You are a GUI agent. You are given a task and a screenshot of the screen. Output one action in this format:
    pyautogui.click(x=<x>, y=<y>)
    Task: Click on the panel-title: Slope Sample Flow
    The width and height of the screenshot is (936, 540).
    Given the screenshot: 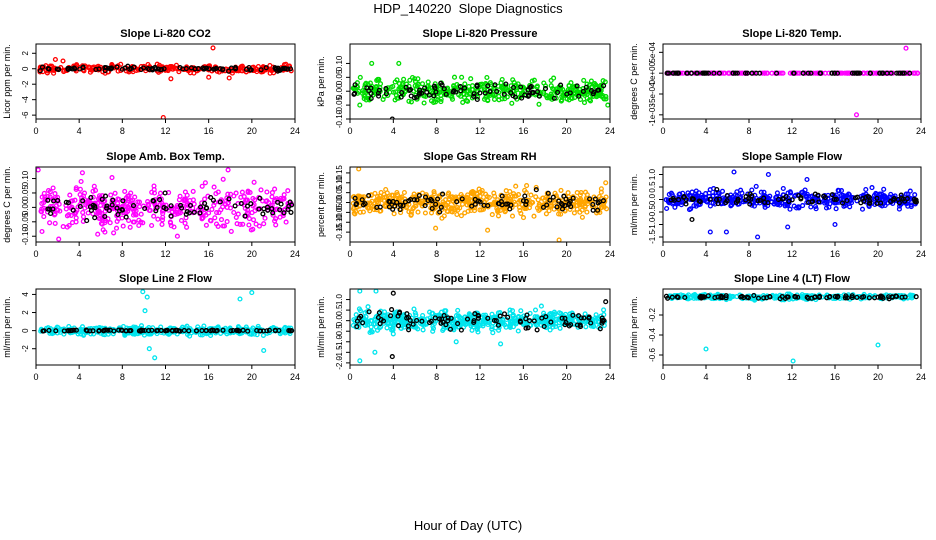 What is the action you would take?
    pyautogui.click(x=792, y=157)
    